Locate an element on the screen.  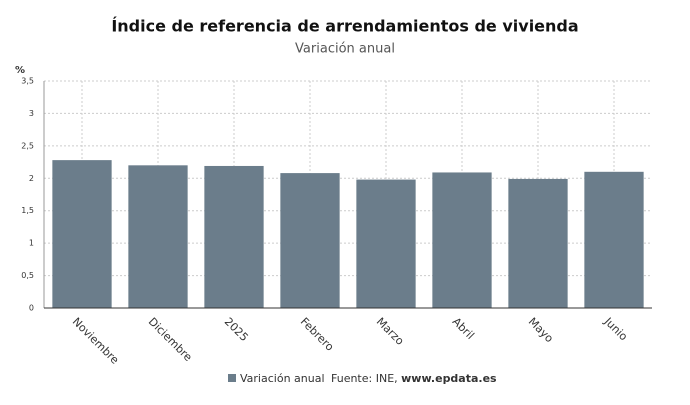
x-tick-label: 2025 is located at coordinates (236, 329).